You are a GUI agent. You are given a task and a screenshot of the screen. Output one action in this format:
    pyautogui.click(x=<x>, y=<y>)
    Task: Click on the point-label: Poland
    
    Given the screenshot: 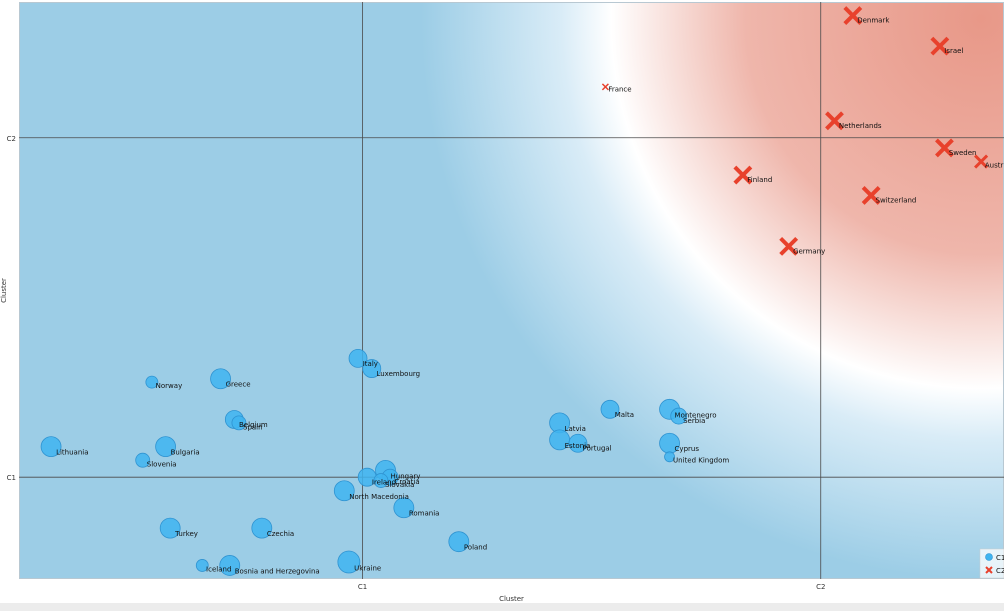 What is the action you would take?
    pyautogui.click(x=475, y=548)
    